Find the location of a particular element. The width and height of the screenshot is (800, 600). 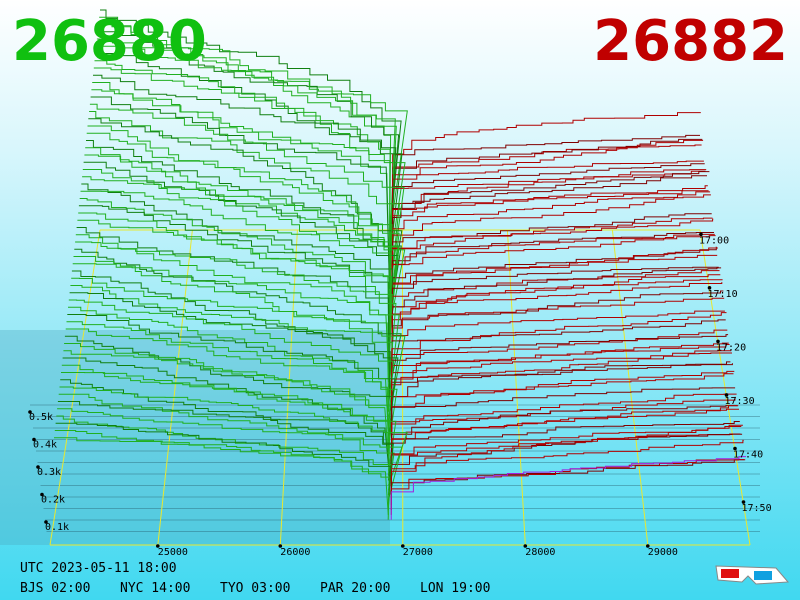

time-label: 17:40 is located at coordinates (748, 455).